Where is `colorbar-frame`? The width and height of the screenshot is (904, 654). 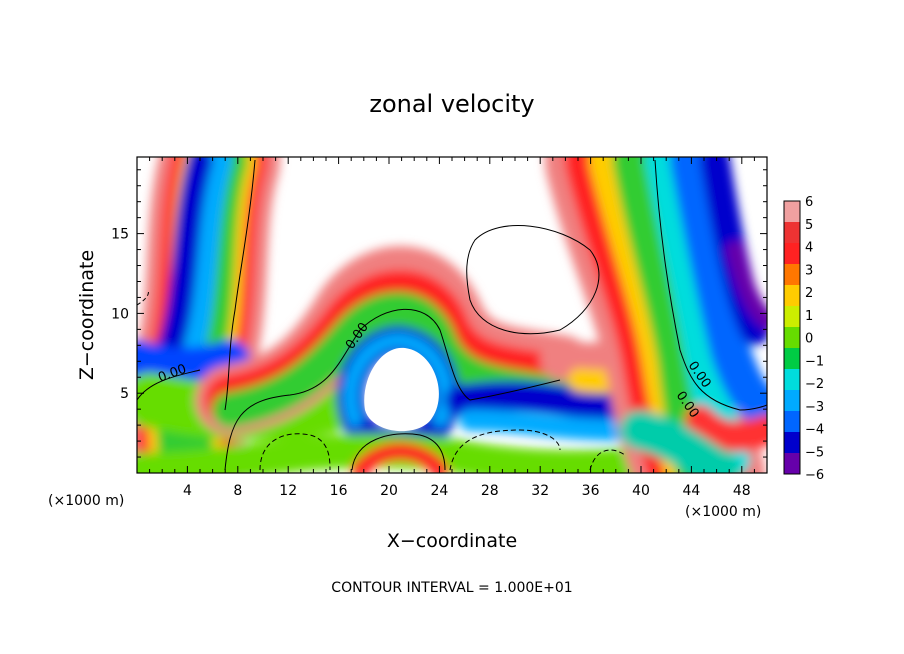
colorbar-frame is located at coordinates (792, 337).